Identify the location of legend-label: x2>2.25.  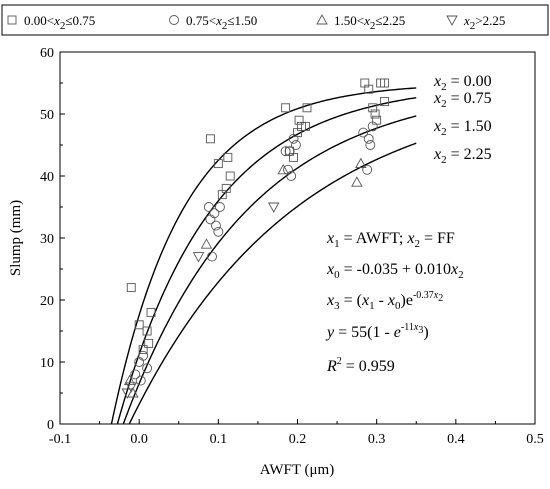
(484, 22).